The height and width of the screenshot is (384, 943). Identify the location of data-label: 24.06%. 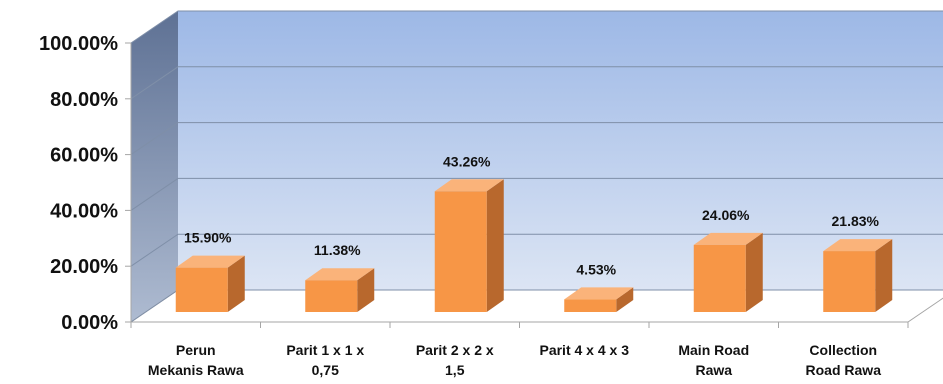
(726, 215).